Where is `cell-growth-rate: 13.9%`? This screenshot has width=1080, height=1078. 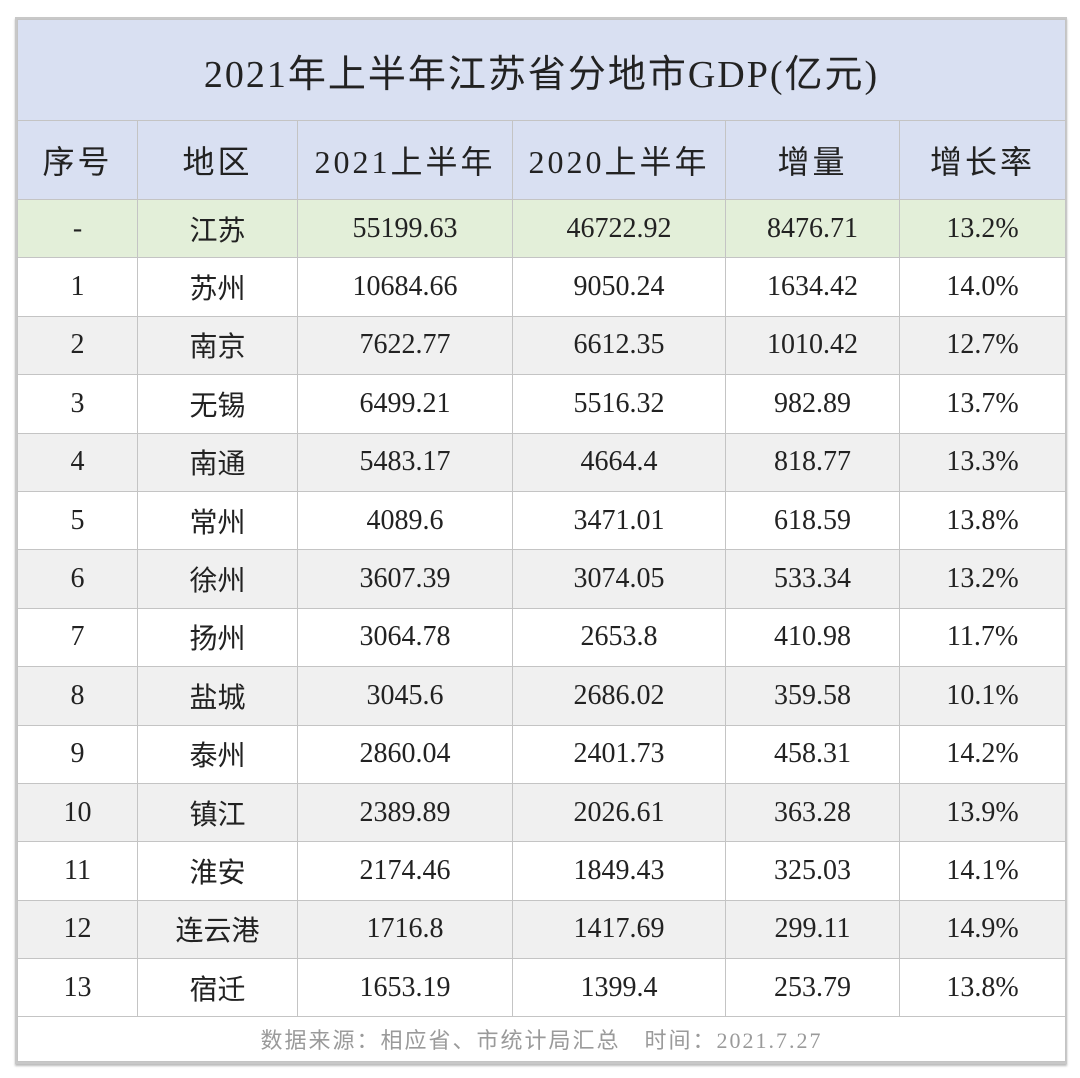
cell-growth-rate: 13.9% is located at coordinates (982, 812).